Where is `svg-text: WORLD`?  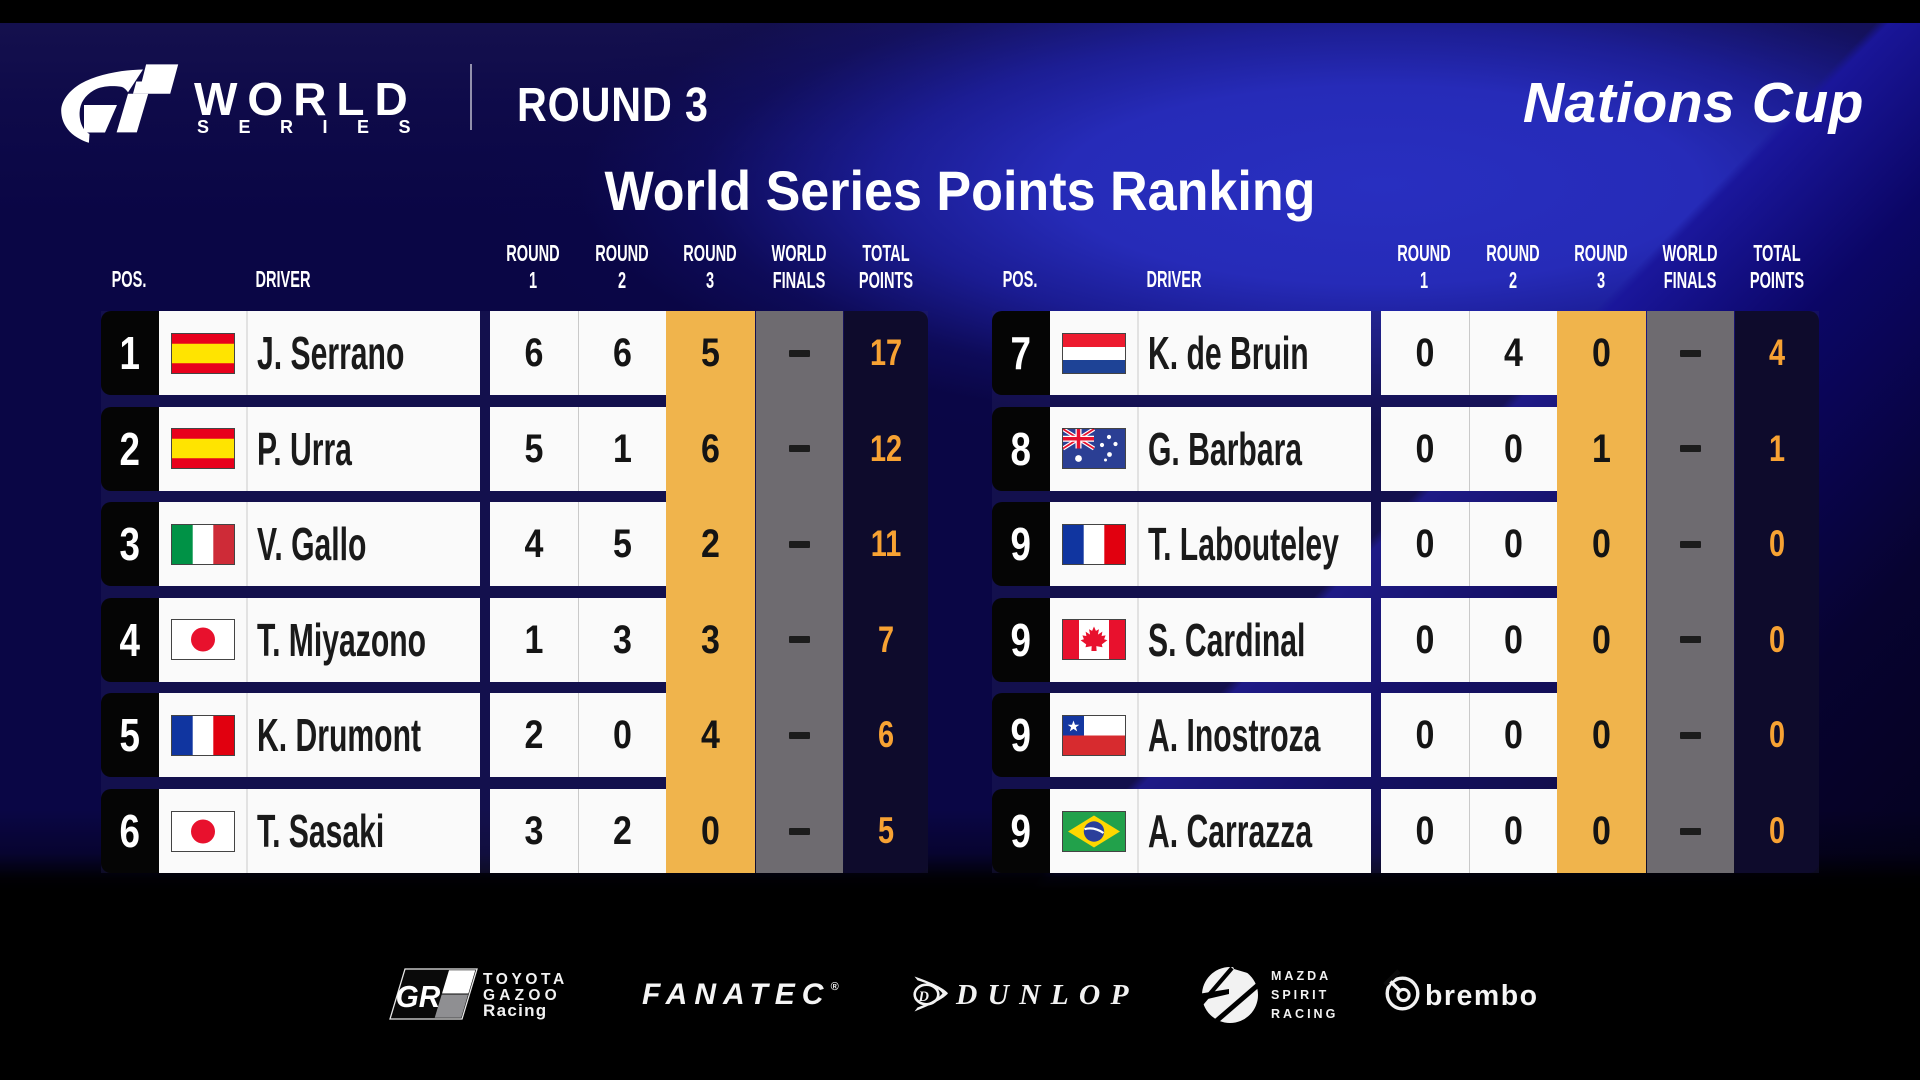 svg-text: WORLD is located at coordinates (306, 99).